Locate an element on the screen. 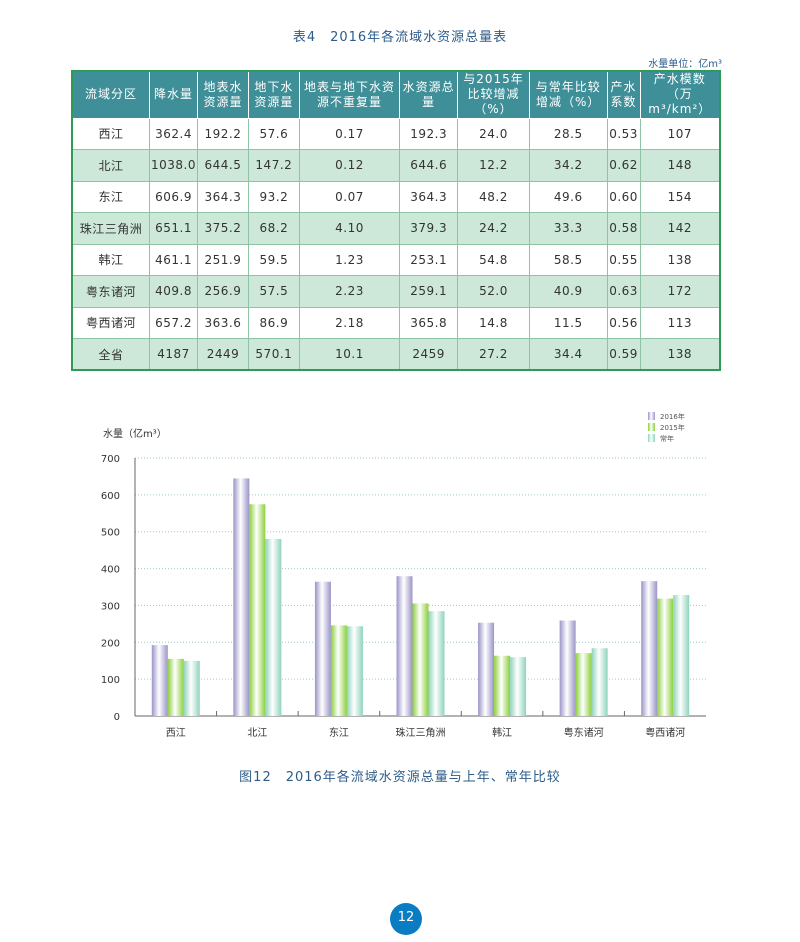  x-tick-label: 西江 is located at coordinates (176, 733).